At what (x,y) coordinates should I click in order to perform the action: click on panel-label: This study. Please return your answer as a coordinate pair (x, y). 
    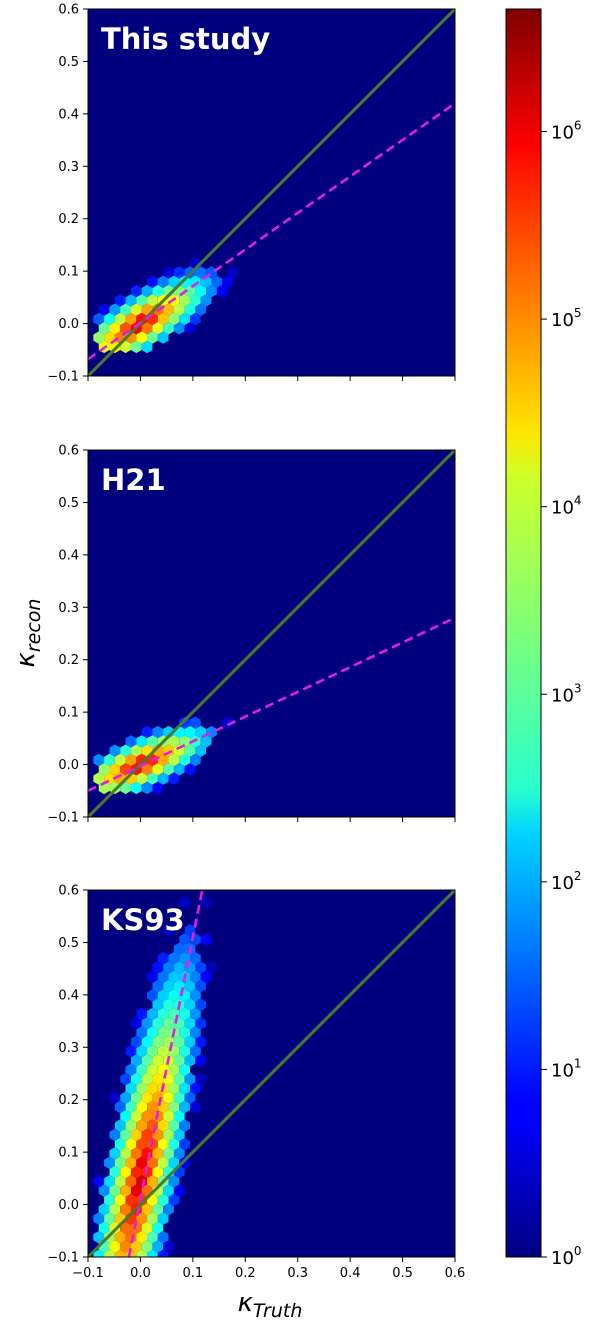
    Looking at the image, I should click on (185, 39).